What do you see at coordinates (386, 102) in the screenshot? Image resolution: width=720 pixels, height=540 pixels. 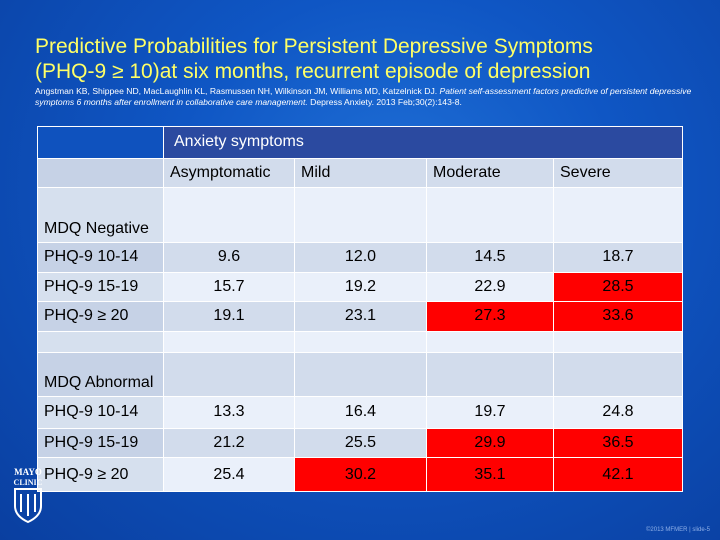 I see `citation-journal: Depress Anxiety. 2013 Feb;30(2):143-8.` at bounding box center [386, 102].